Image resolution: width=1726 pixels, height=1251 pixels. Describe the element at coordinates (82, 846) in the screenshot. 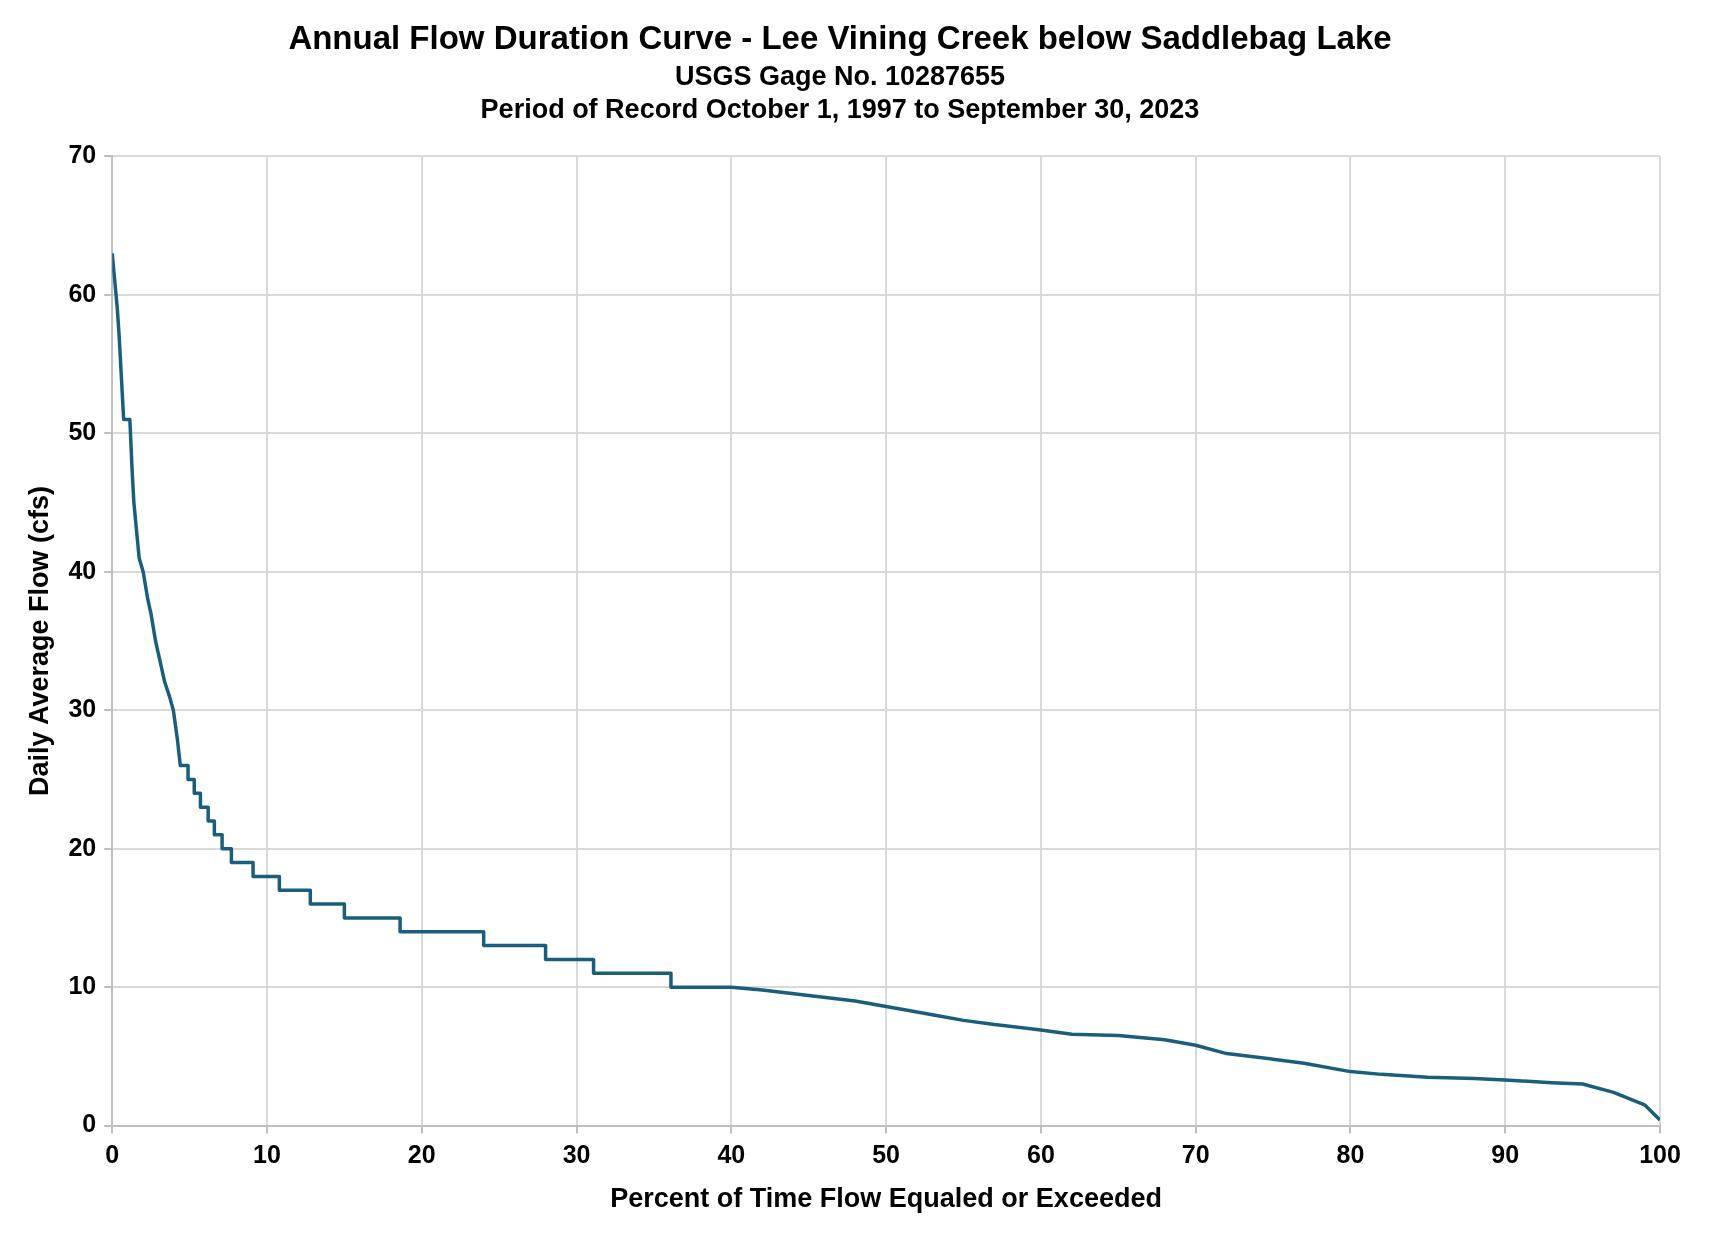

I see `y-tick-label: 20` at that location.